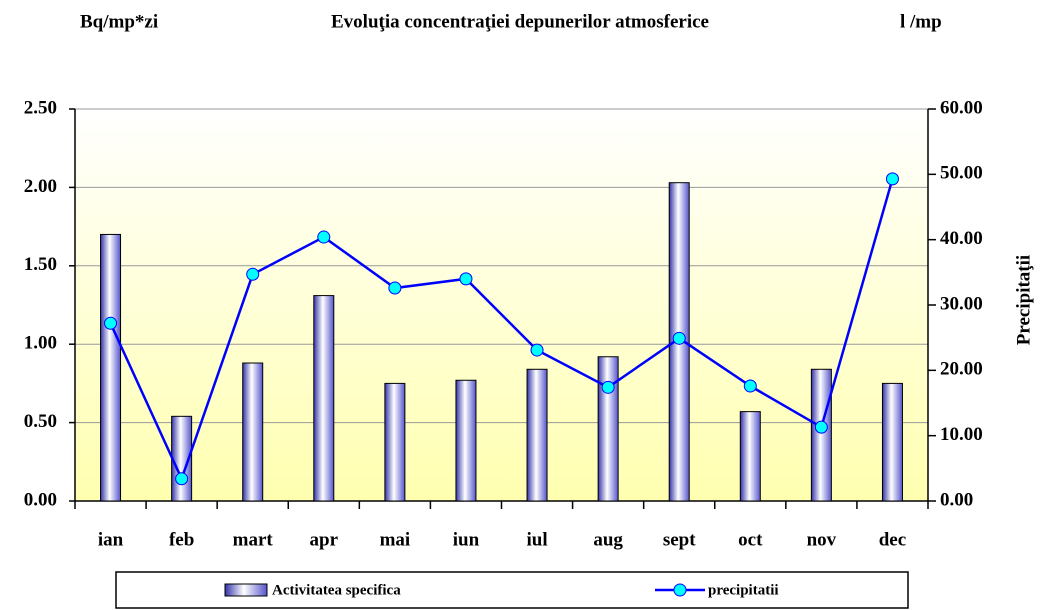  I want to click on y2-tick-label: 60.00, so click(961, 107).